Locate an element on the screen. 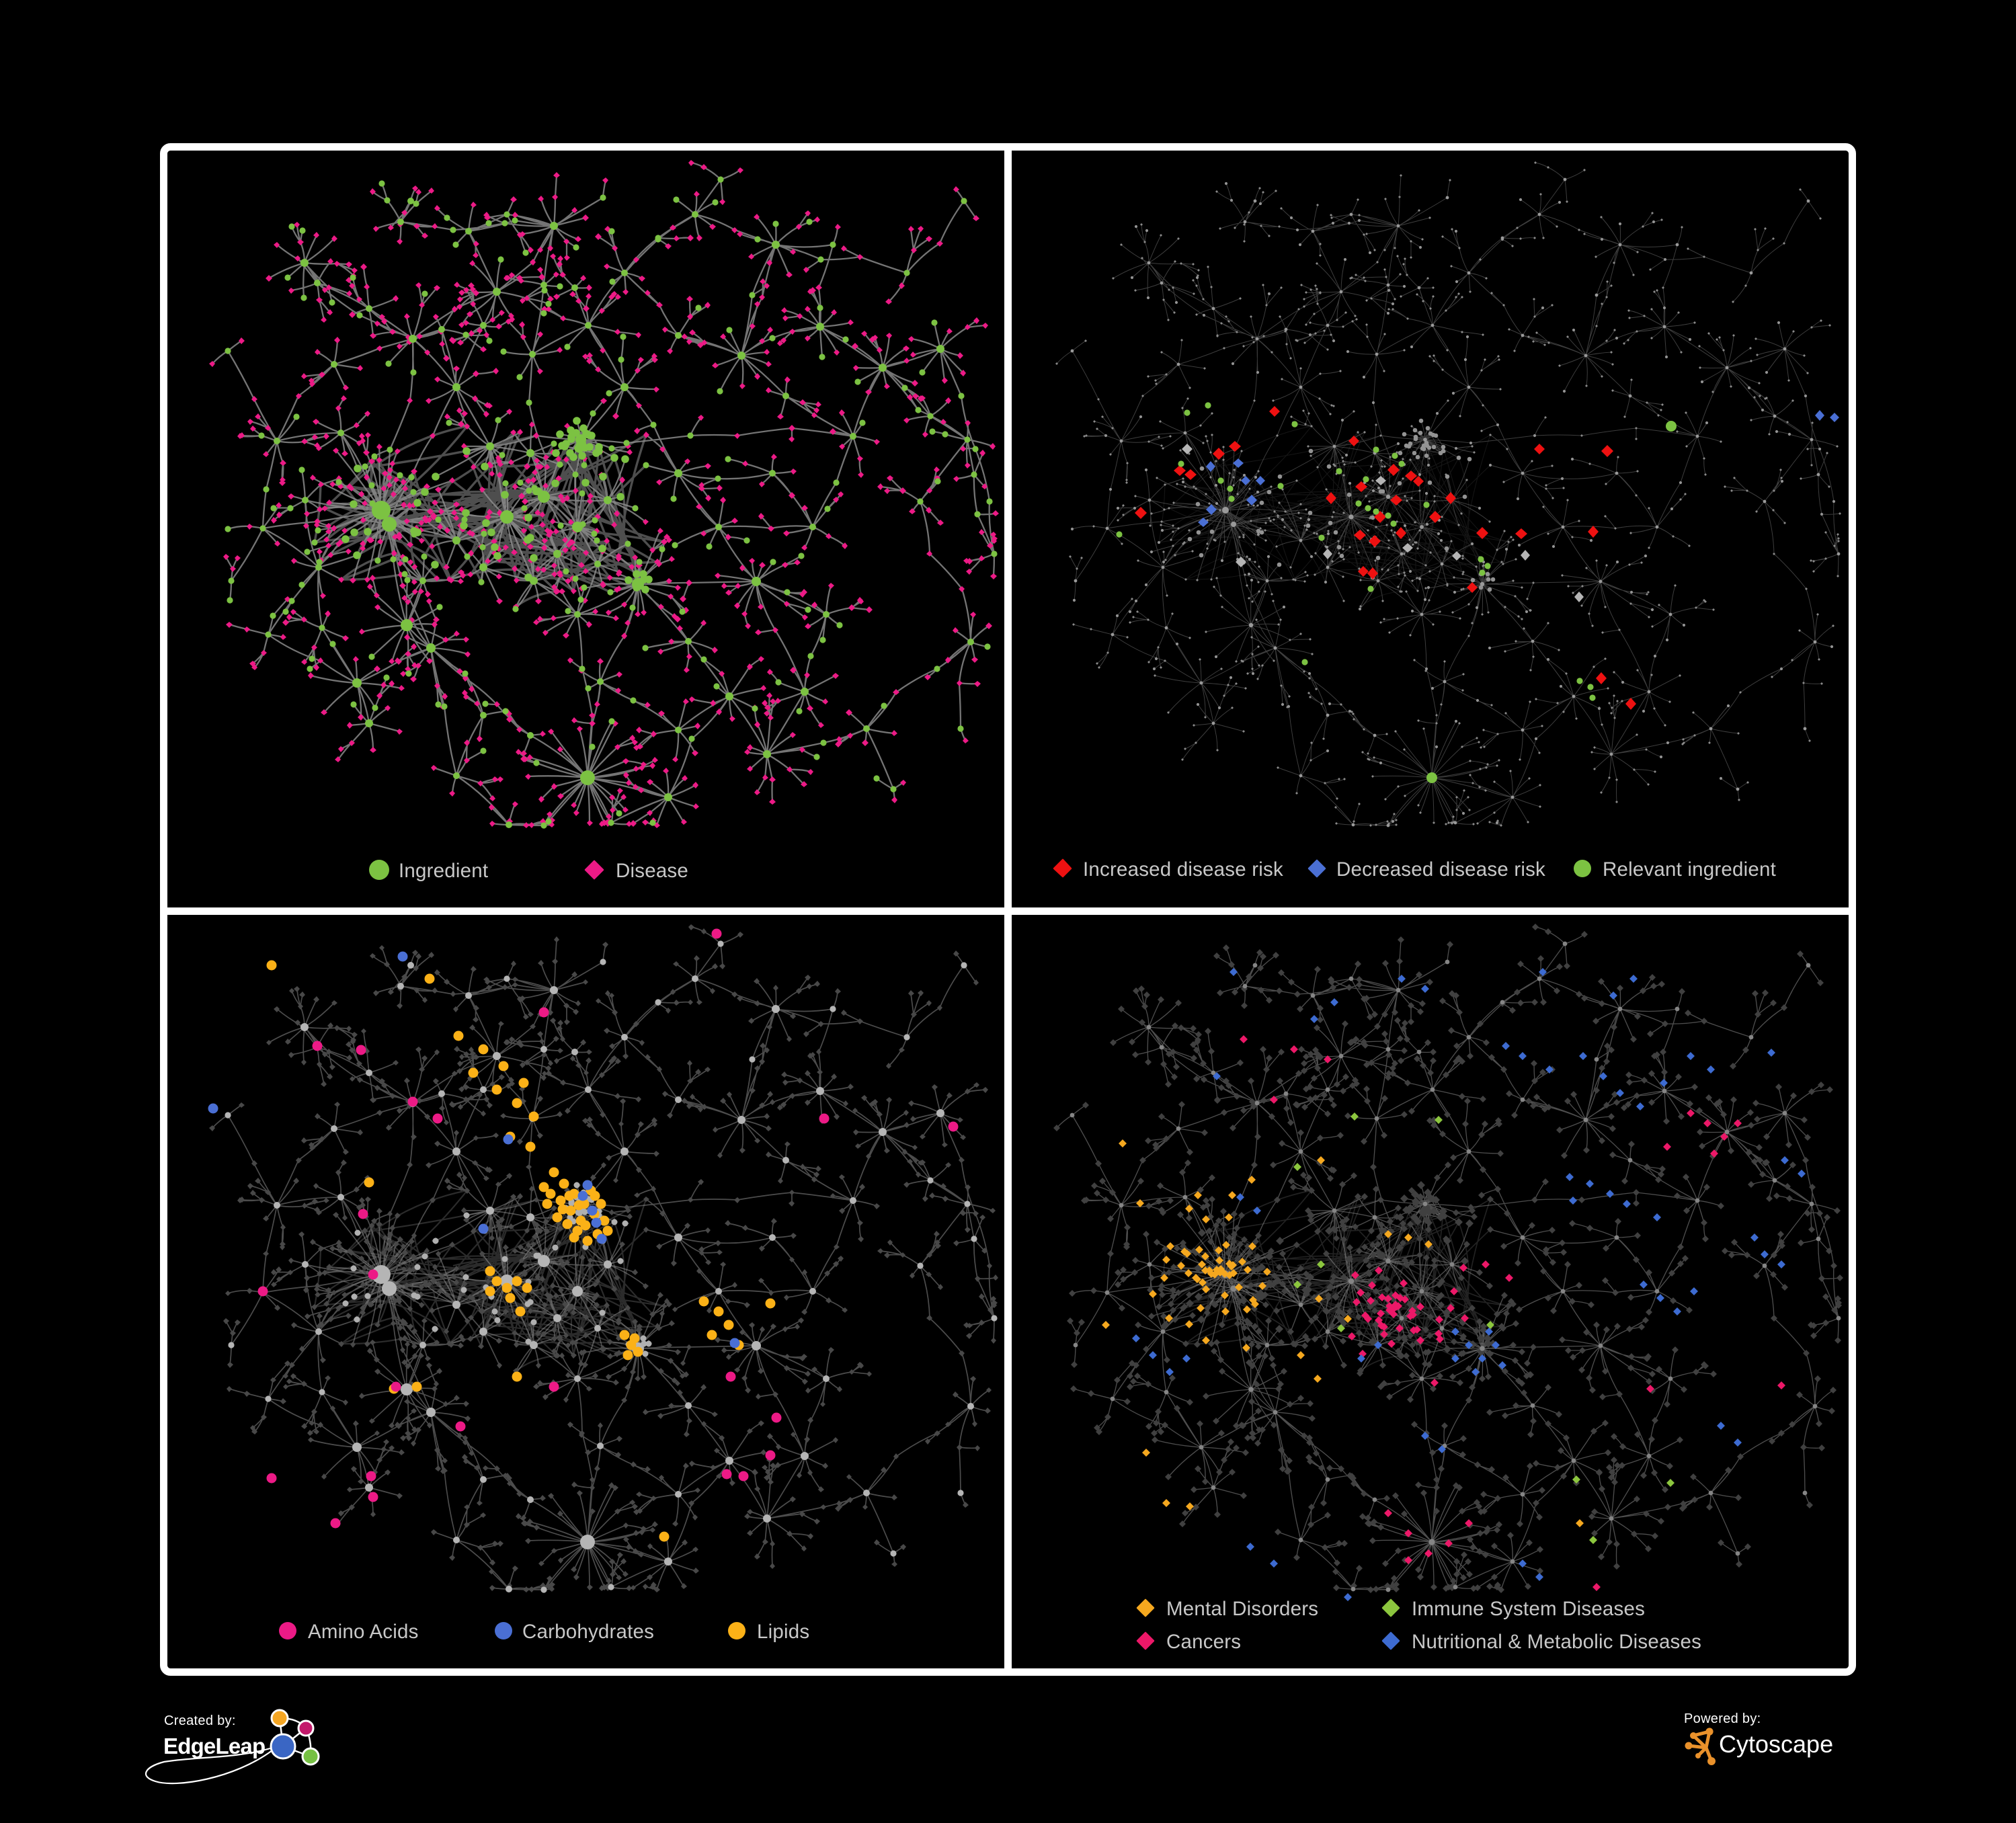 The image size is (2016, 1823). svg-text: Immune System Diseases is located at coordinates (1528, 1609).